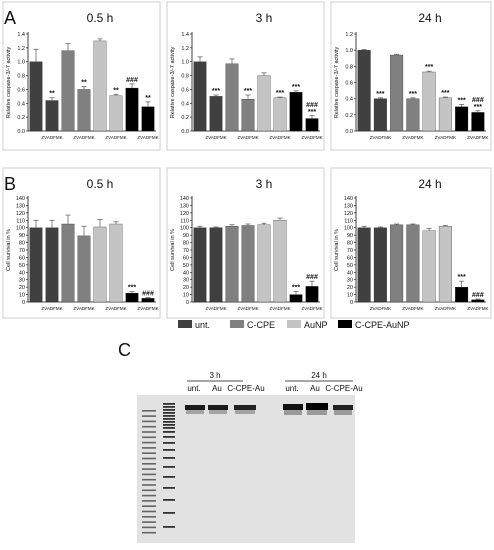  What do you see at coordinates (21, 35) in the screenshot?
I see `chart-a1-ytick-label: 1.4` at bounding box center [21, 35].